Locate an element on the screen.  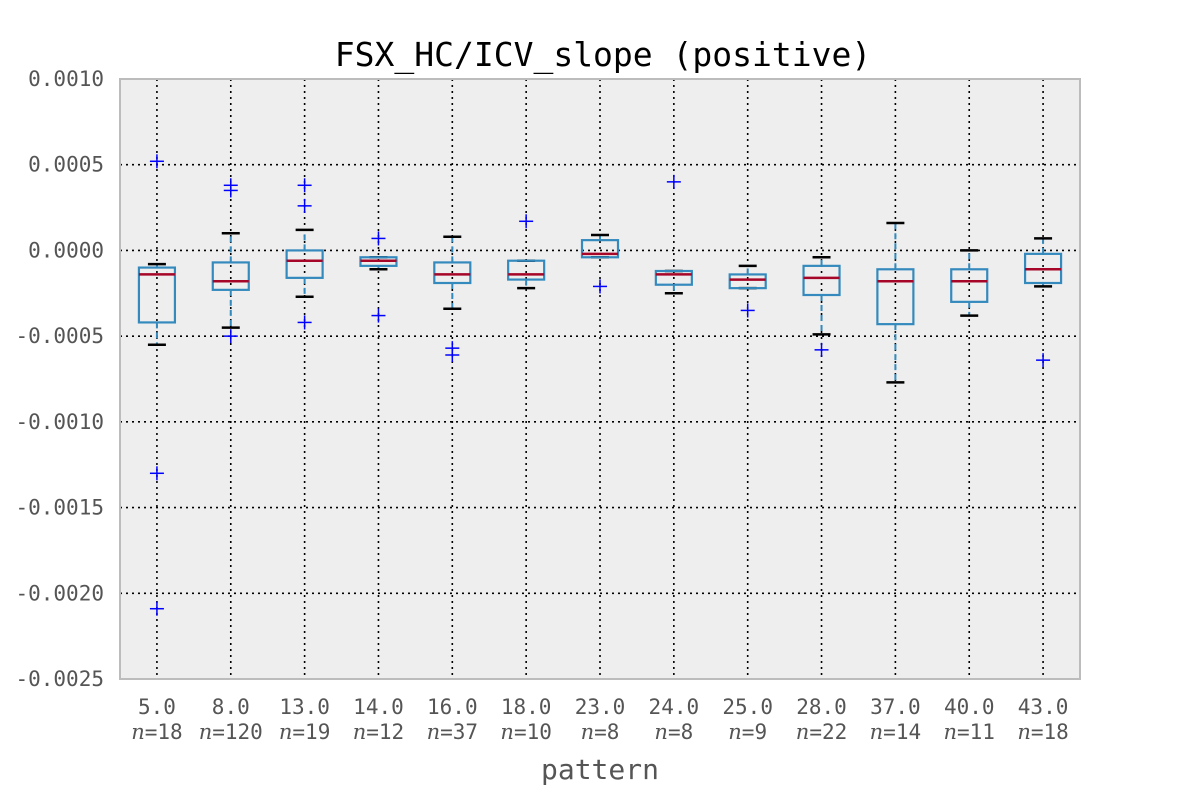
x-tick-label: 13.0 is located at coordinates (304, 707).